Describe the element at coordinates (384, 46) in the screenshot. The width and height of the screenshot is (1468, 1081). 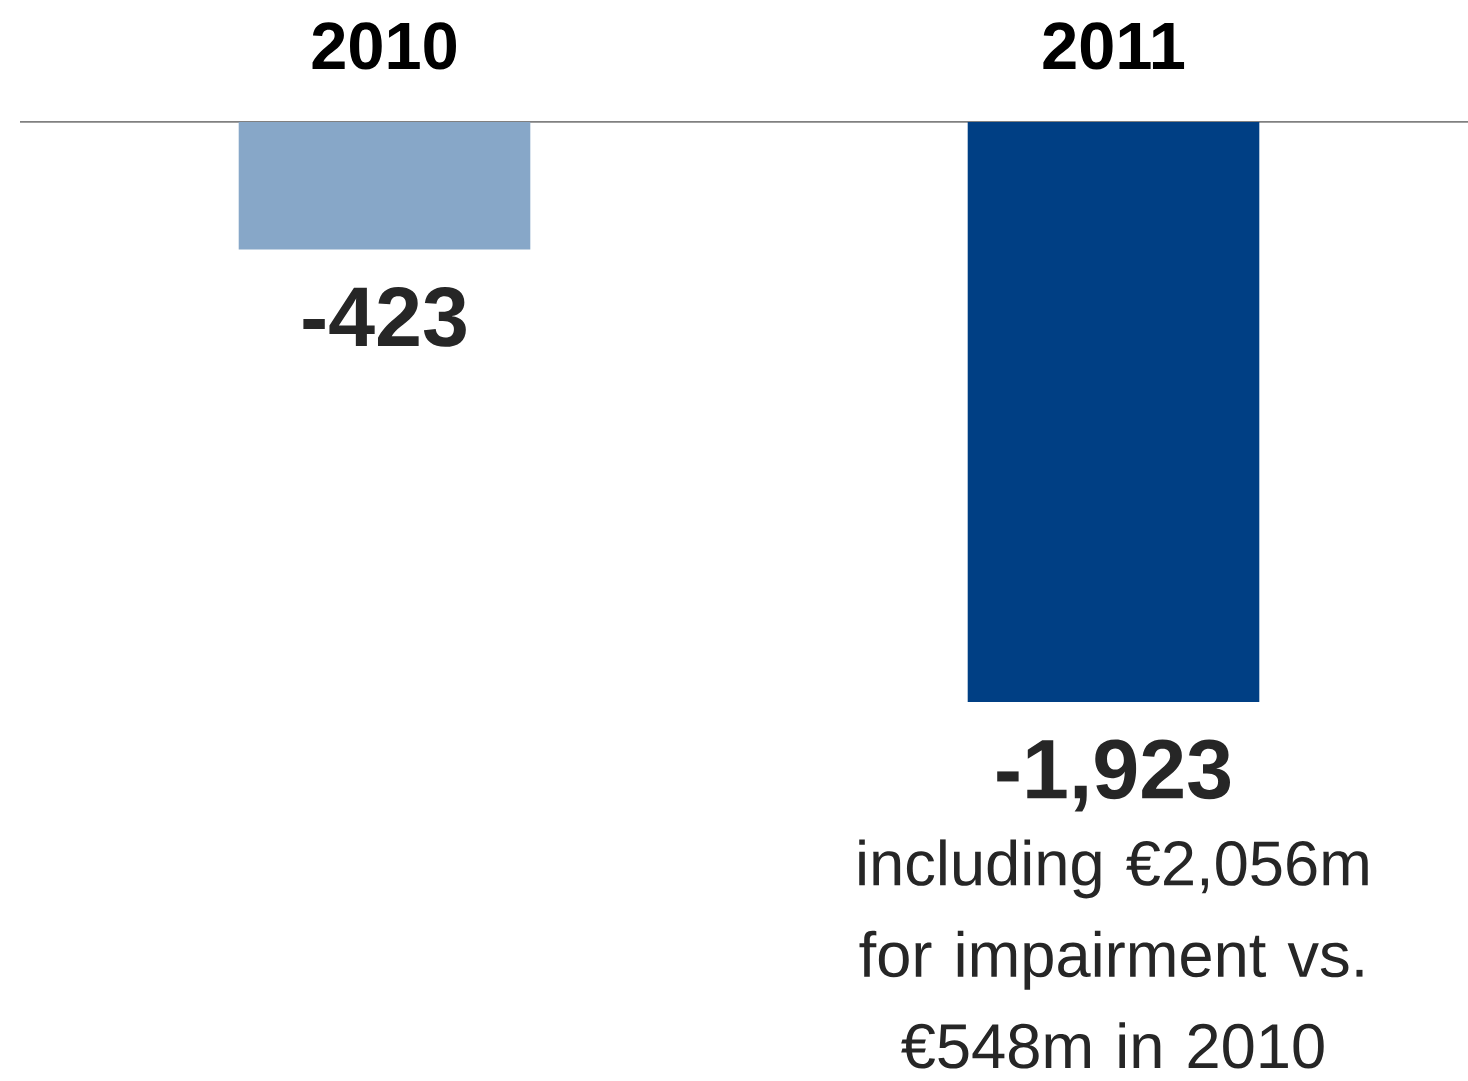
I see `x-tick-label: 2010` at that location.